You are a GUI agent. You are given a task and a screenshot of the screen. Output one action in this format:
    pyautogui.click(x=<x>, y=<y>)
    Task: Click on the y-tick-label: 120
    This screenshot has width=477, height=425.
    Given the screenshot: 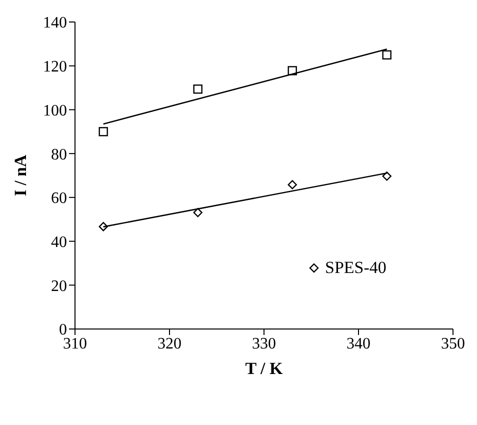 What is the action you would take?
    pyautogui.click(x=55, y=67)
    